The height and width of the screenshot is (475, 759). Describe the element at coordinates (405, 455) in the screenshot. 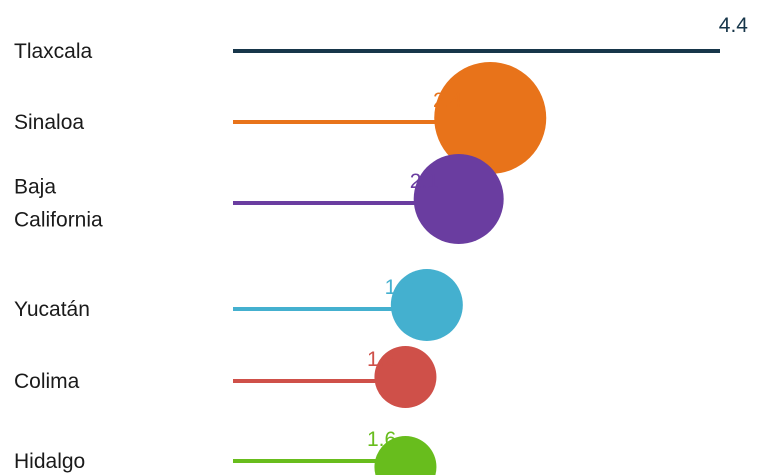

I see `bubble-hidalgo` at that location.